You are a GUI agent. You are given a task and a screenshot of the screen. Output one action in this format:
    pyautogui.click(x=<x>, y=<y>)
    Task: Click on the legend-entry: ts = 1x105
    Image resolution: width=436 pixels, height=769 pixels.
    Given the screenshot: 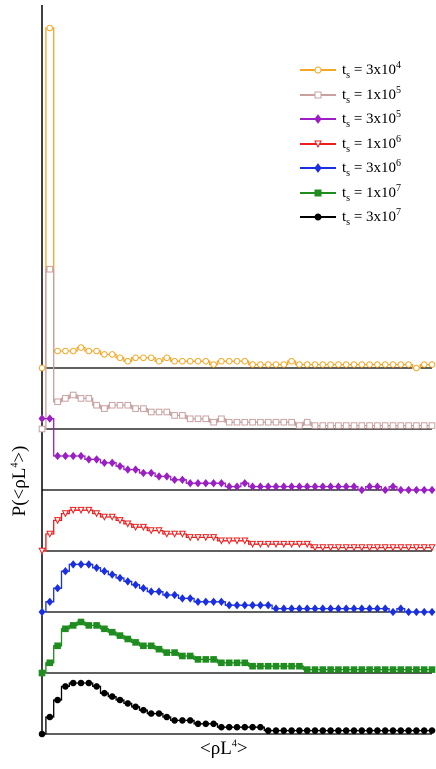 What is the action you would take?
    pyautogui.click(x=368, y=97)
    